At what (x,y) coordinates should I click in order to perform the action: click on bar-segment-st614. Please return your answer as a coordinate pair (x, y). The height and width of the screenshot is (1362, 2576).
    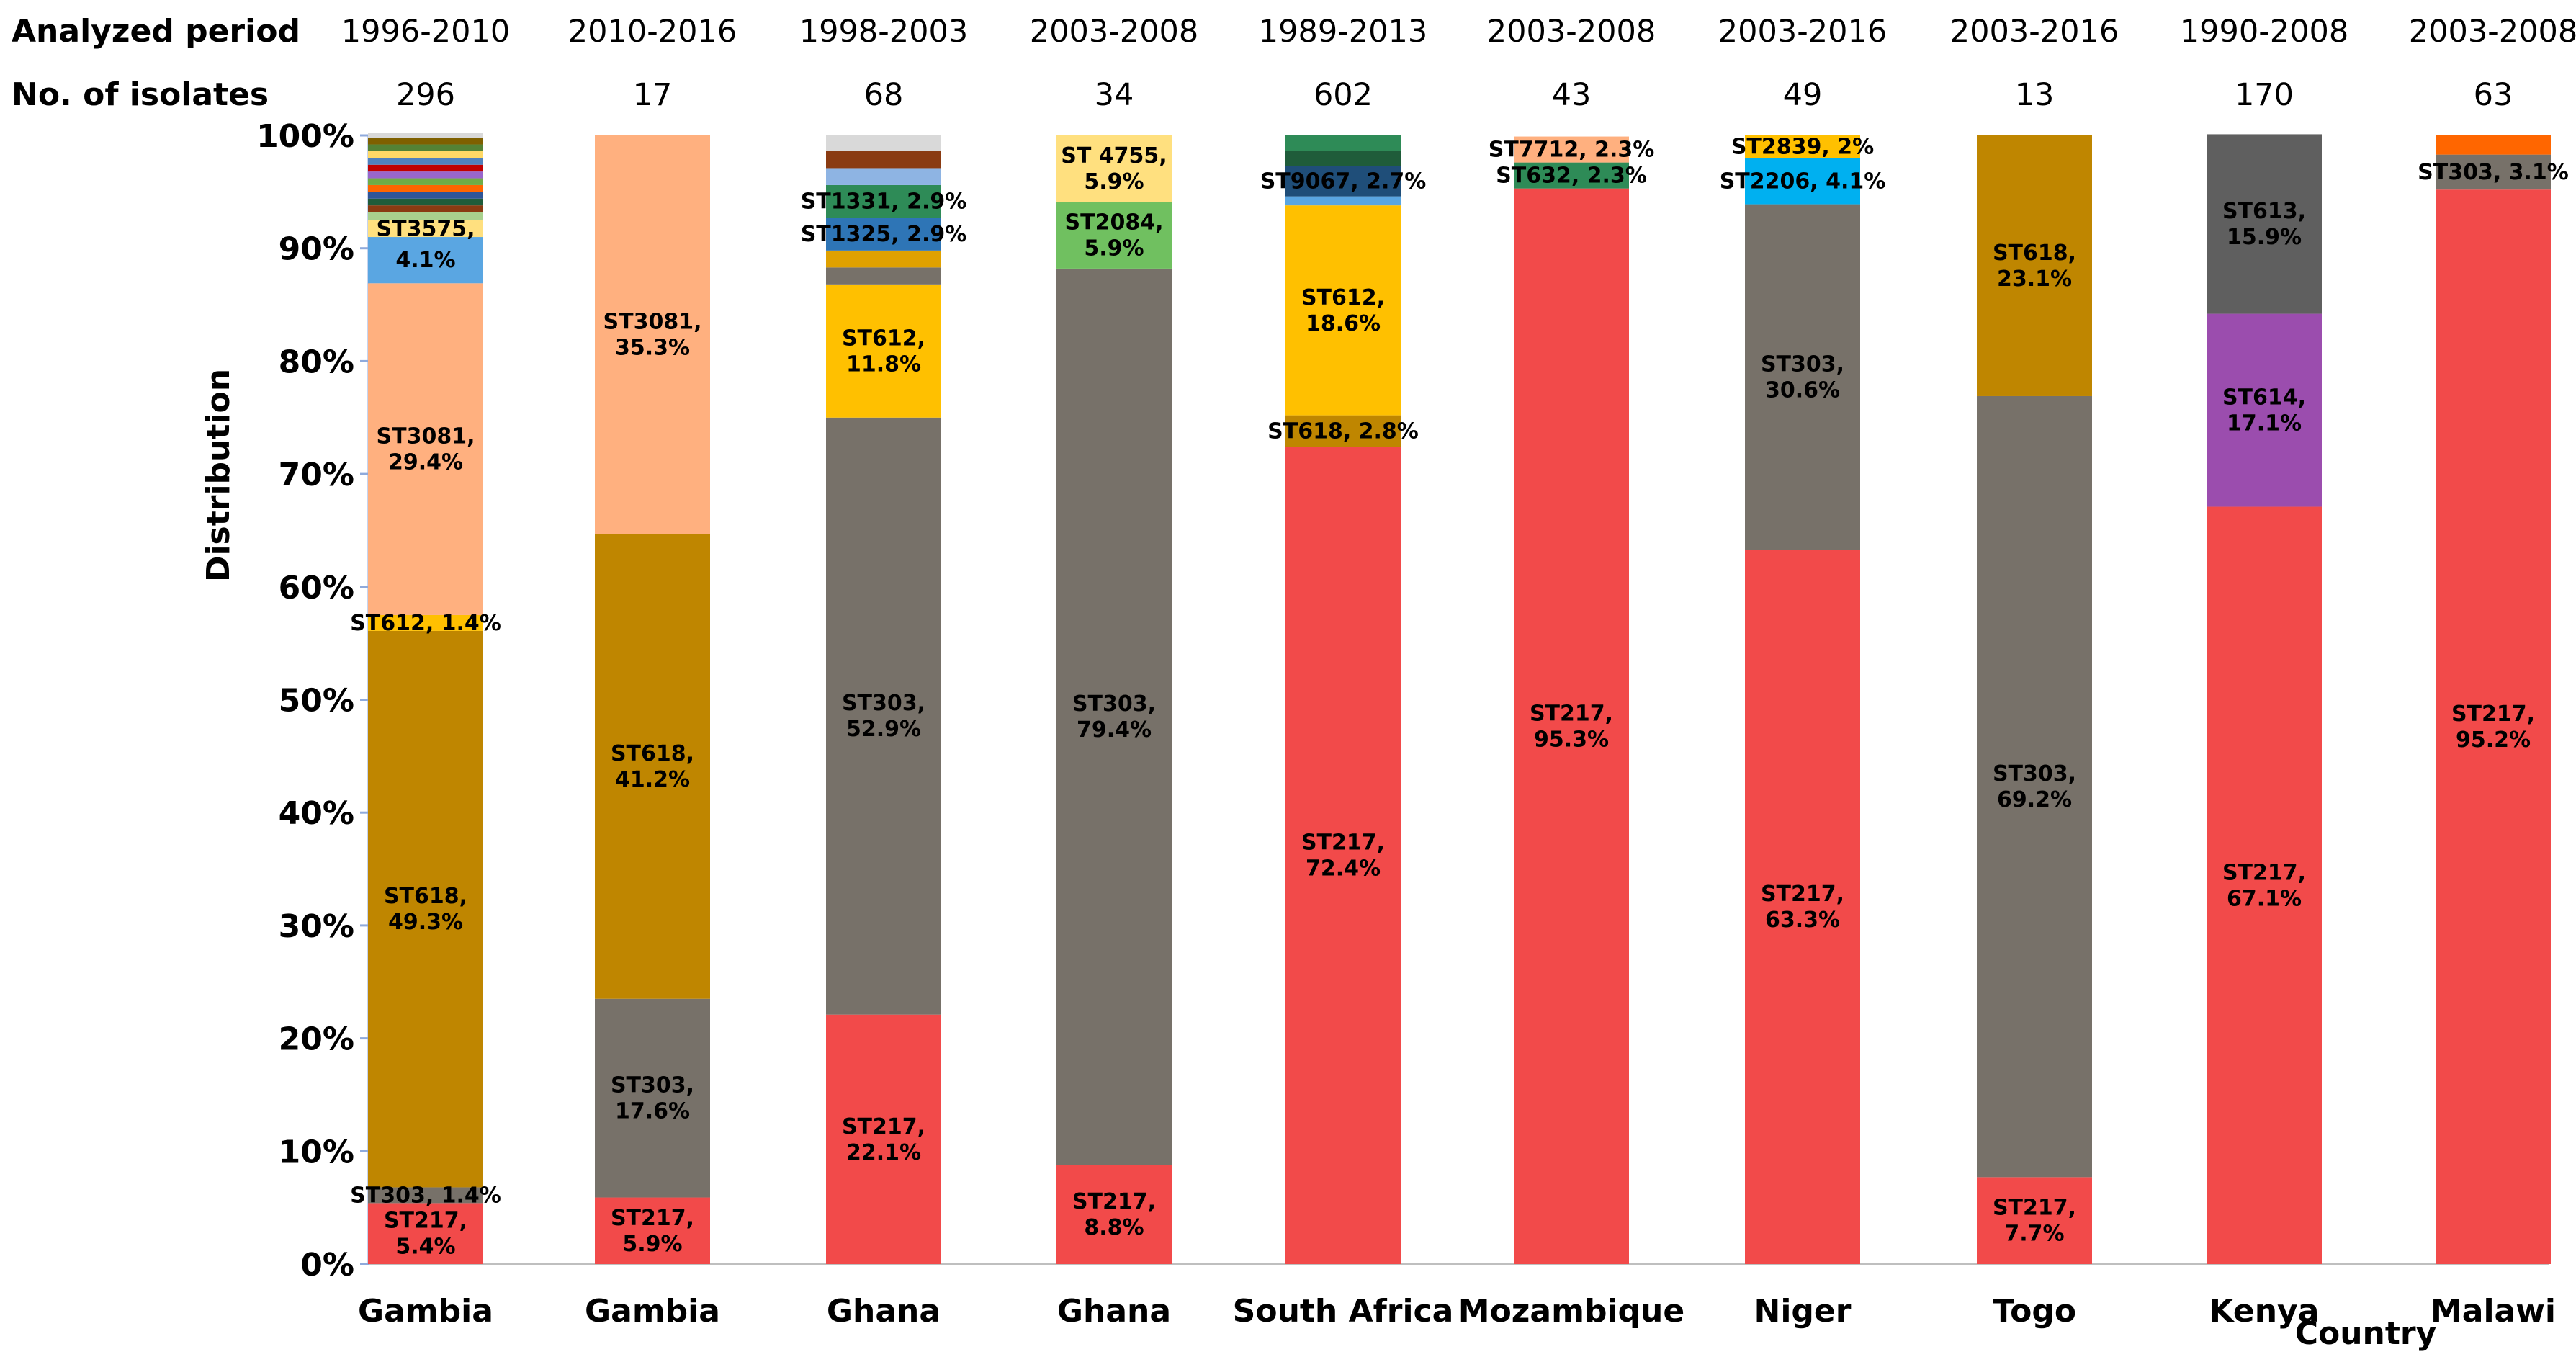
    Looking at the image, I should click on (2264, 410).